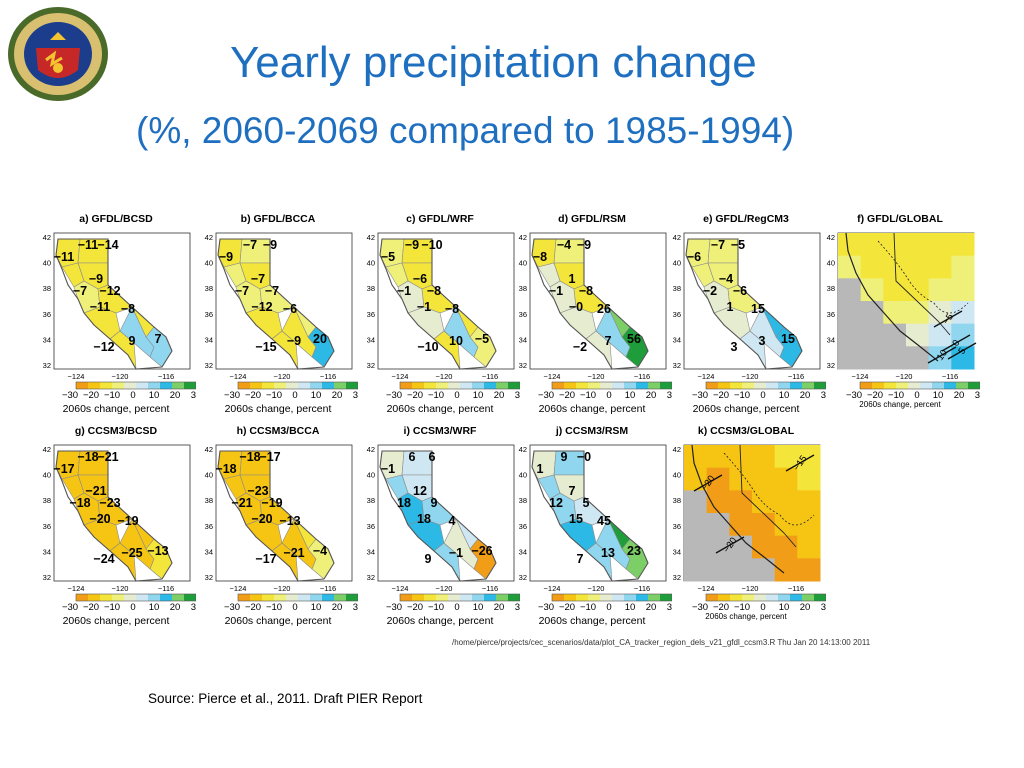  What do you see at coordinates (427, 347) in the screenshot?
I see `region-value-label: −10` at bounding box center [427, 347].